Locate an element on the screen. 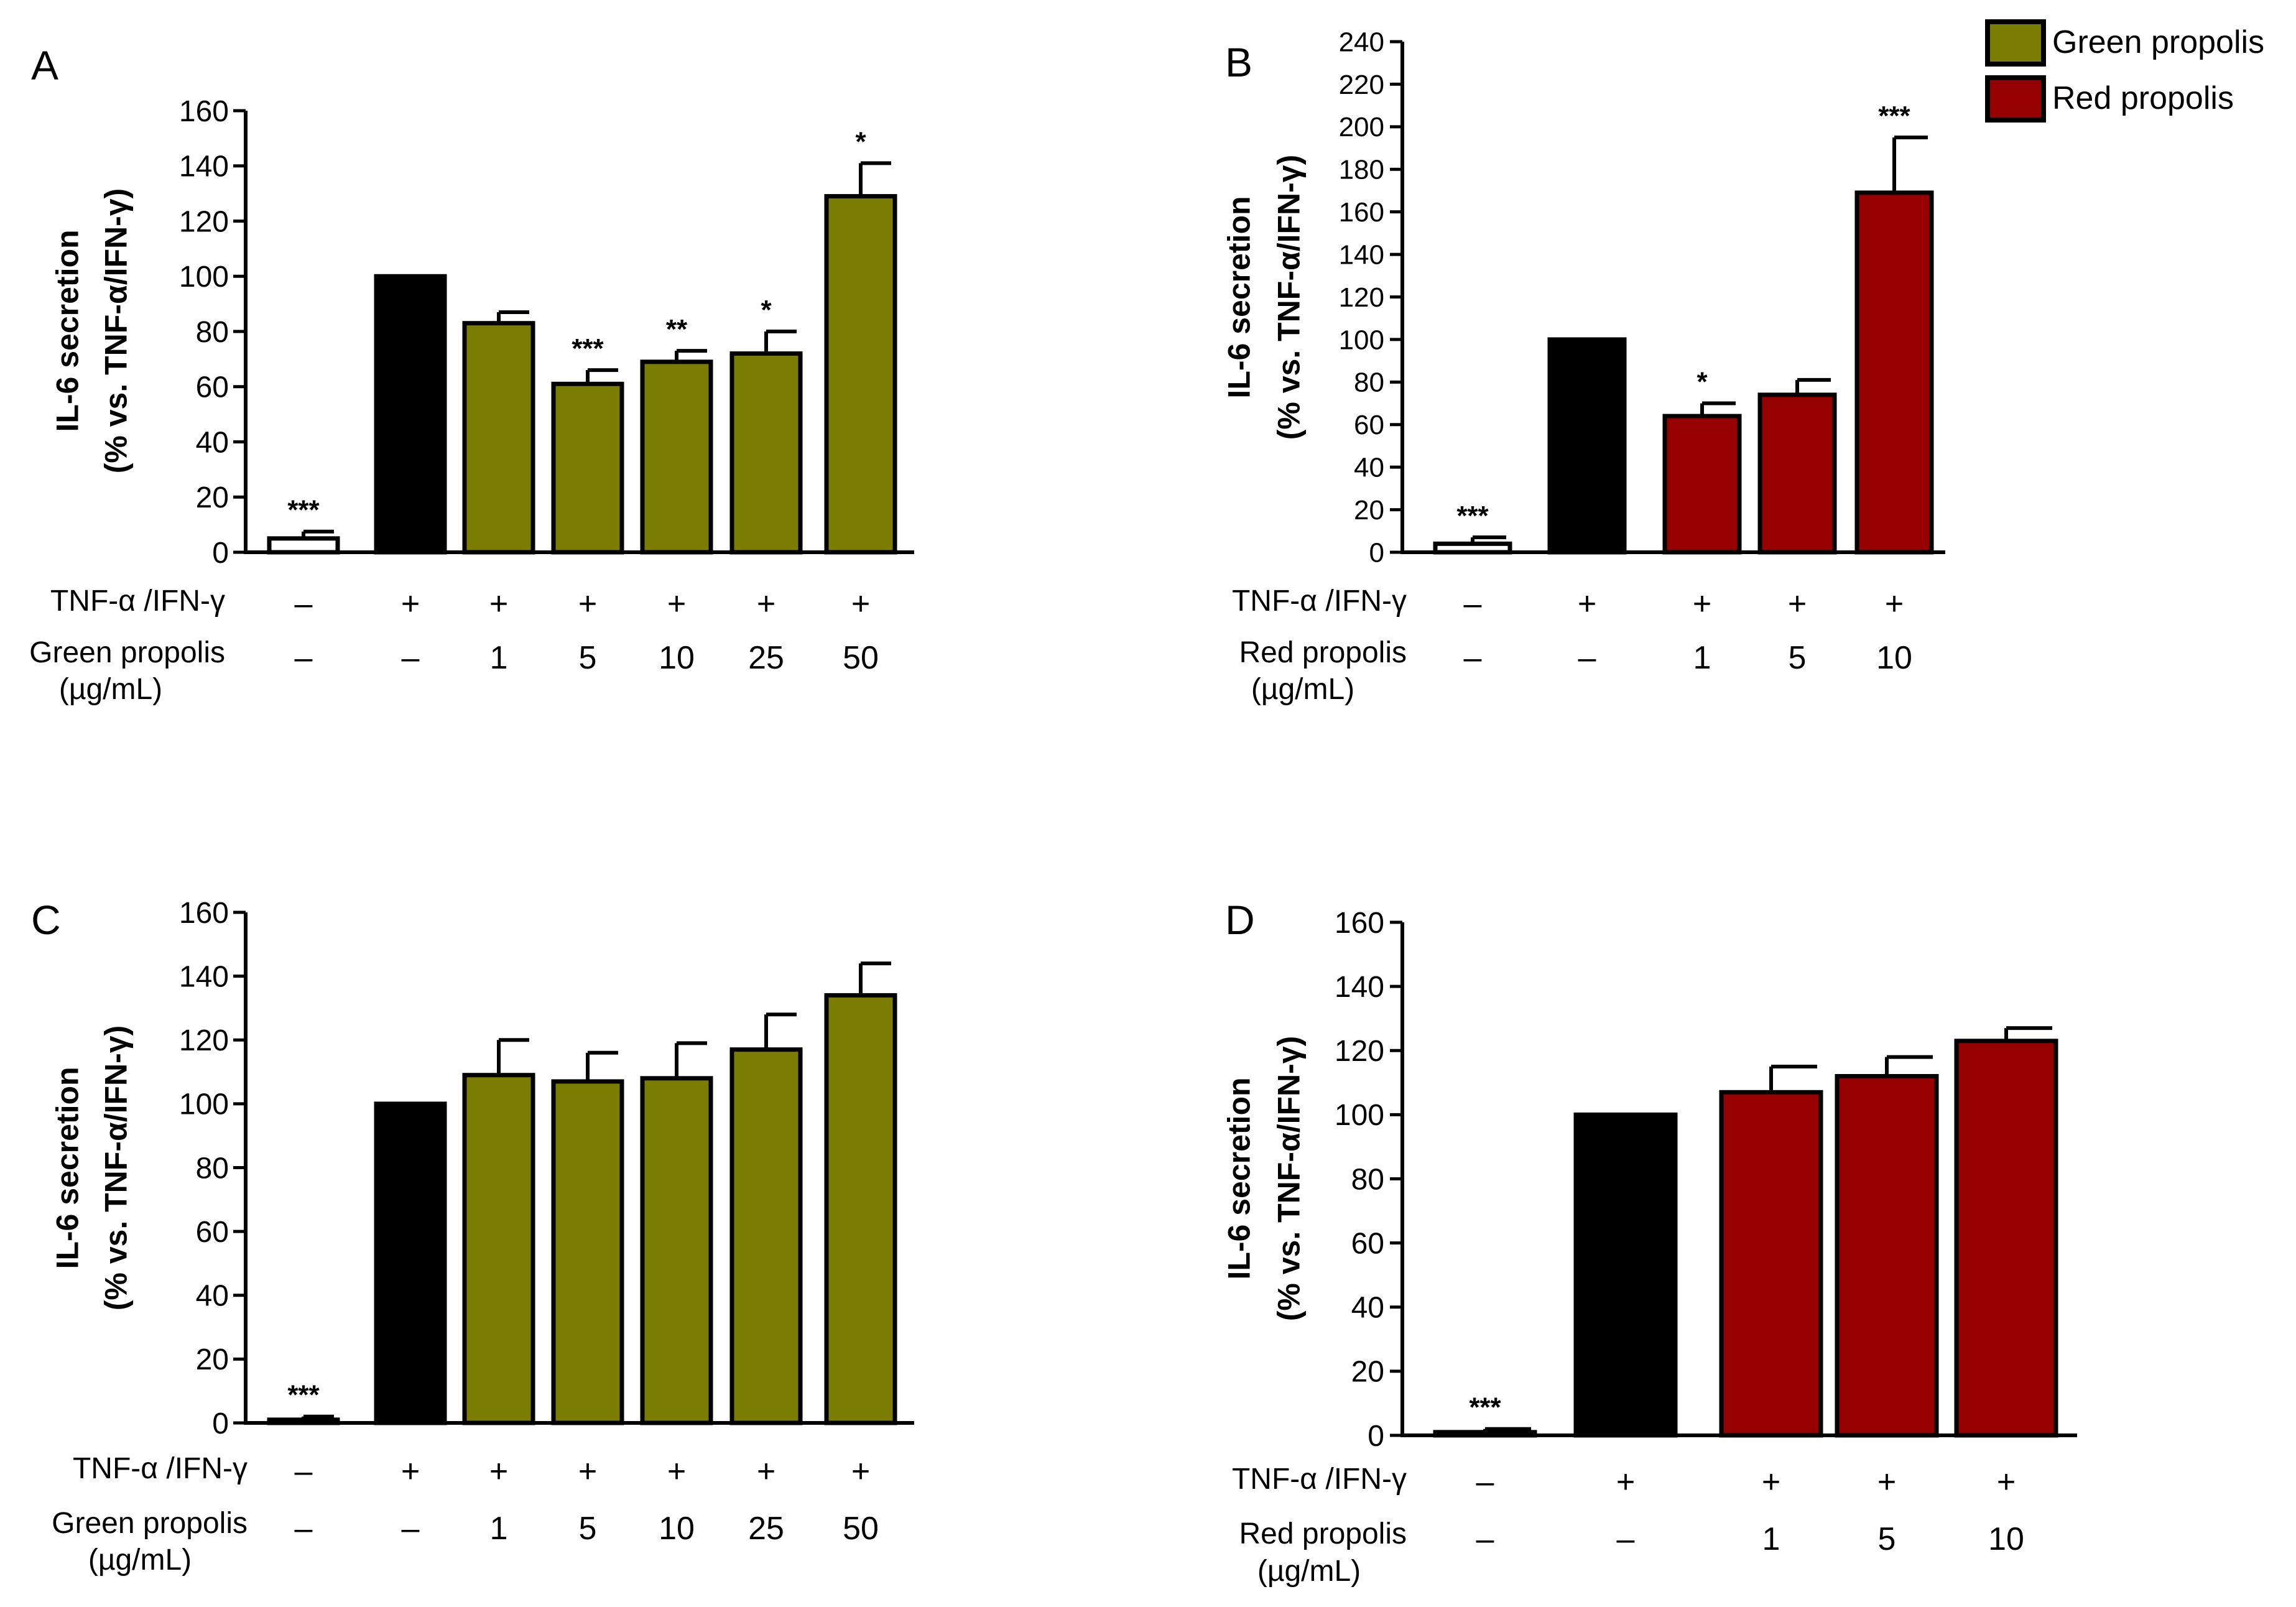 Image resolution: width=2296 pixels, height=1607 pixels. row2-unit: (µg/mL) is located at coordinates (1309, 1571).